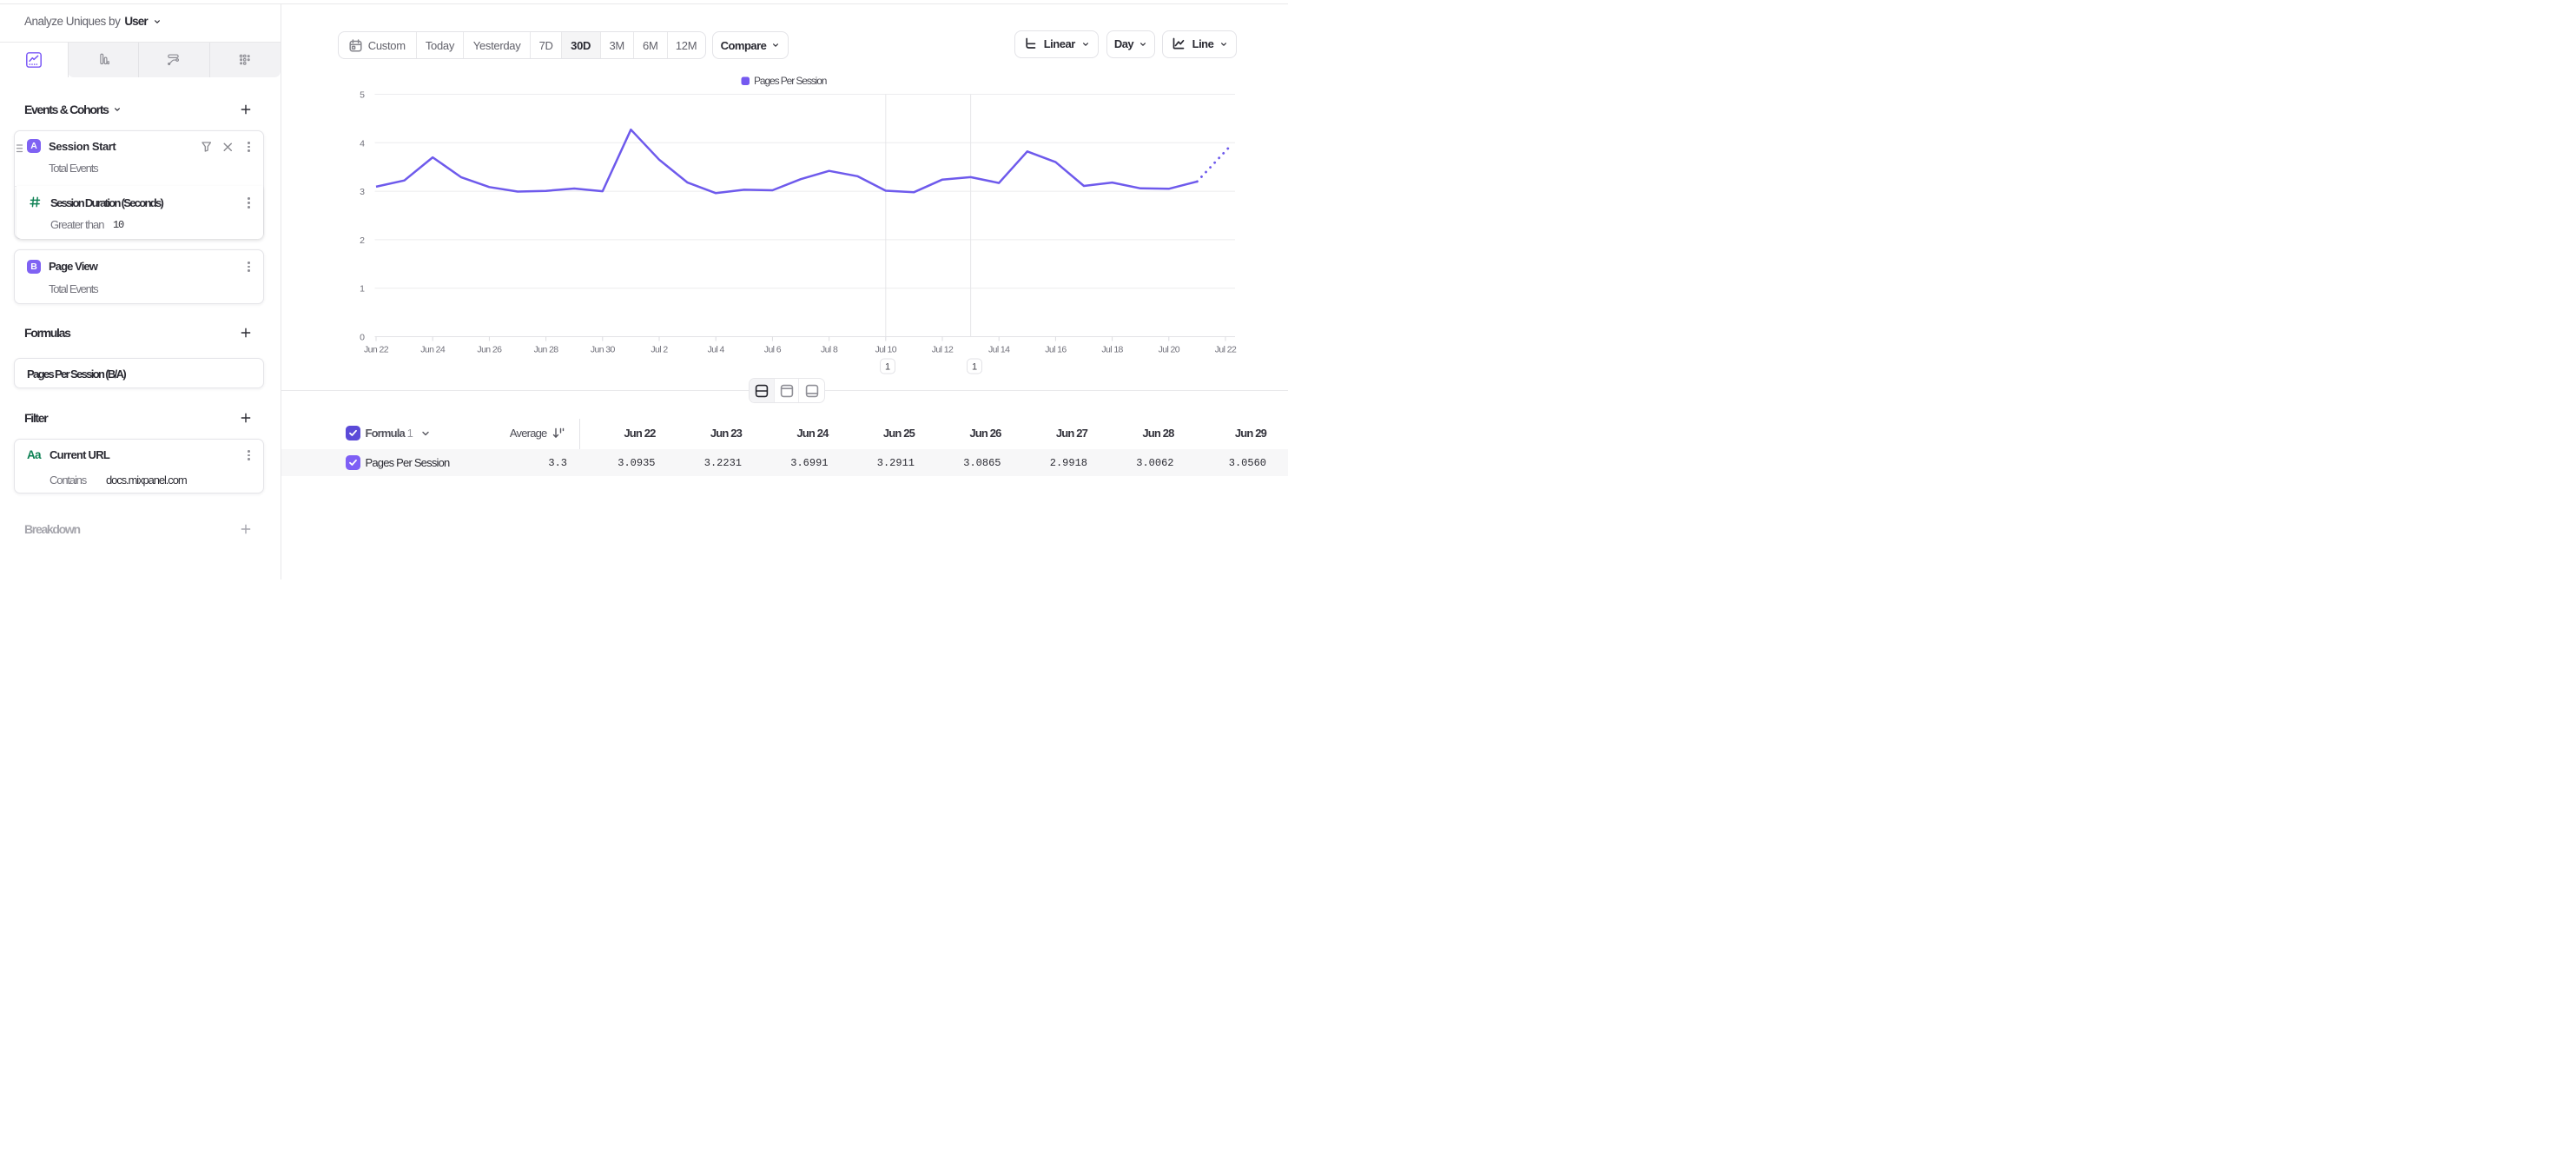  What do you see at coordinates (433, 350) in the screenshot?
I see `svg-text: Jun 24` at bounding box center [433, 350].